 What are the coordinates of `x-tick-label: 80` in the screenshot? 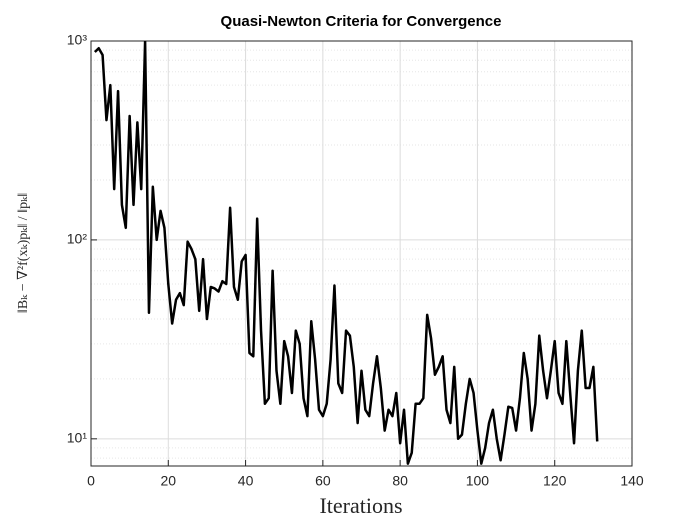 It's located at (400, 481).